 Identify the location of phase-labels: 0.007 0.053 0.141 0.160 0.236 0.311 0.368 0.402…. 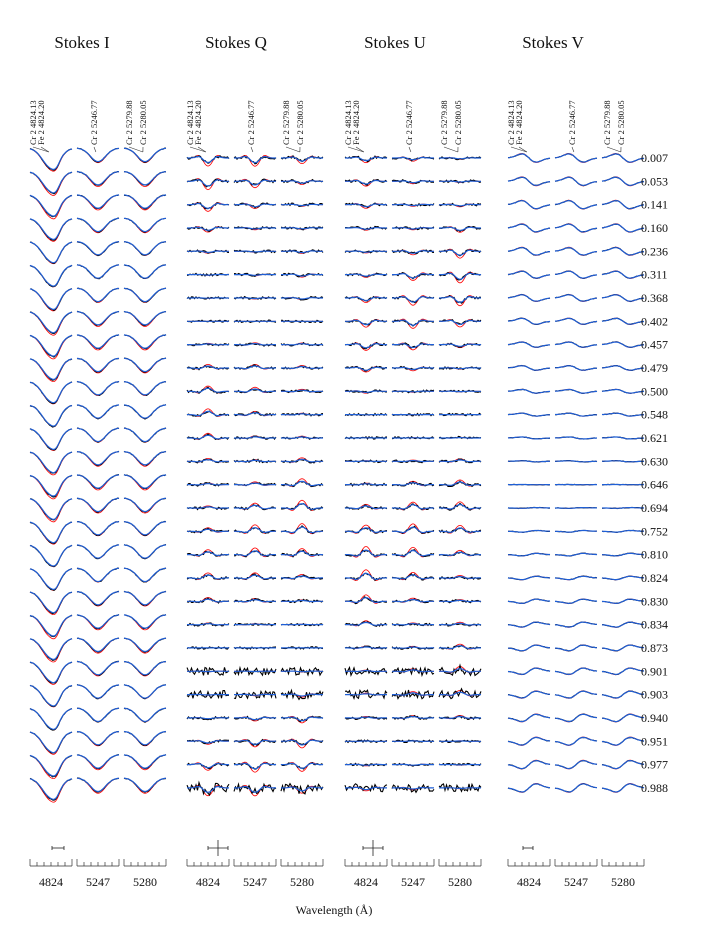
(654, 473).